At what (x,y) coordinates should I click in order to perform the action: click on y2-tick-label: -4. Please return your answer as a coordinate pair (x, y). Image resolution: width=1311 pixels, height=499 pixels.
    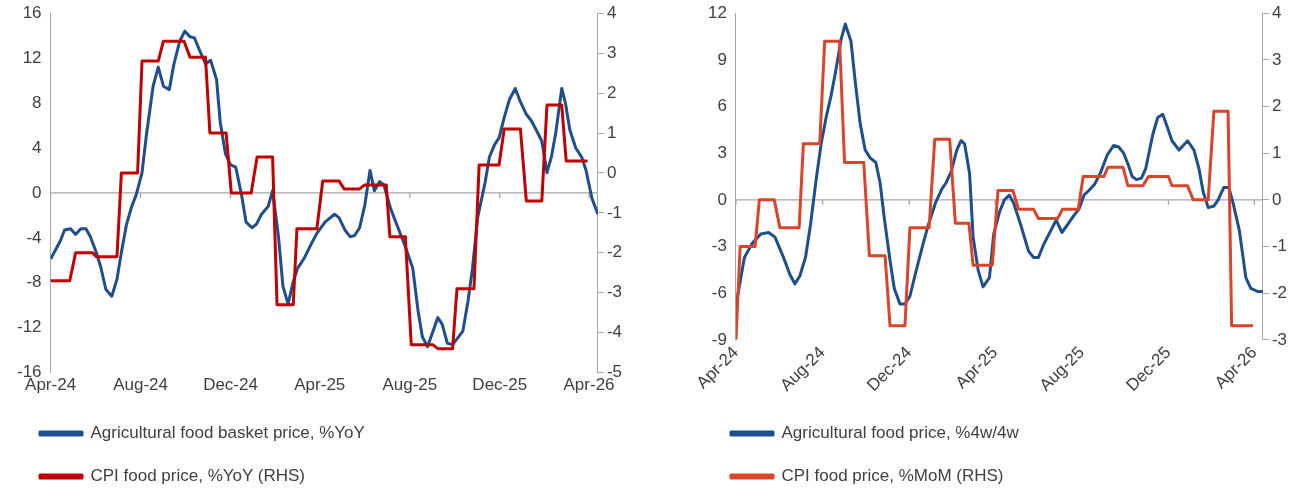
    Looking at the image, I should click on (614, 332).